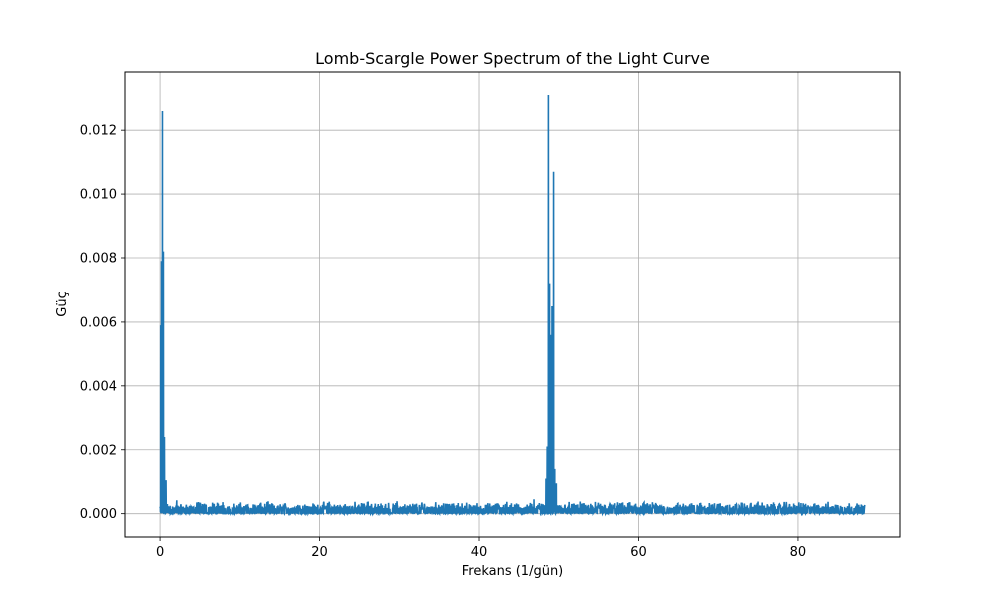 The width and height of the screenshot is (1000, 604). What do you see at coordinates (513, 571) in the screenshot?
I see `x-axis-label: Frekans (1/gün)` at bounding box center [513, 571].